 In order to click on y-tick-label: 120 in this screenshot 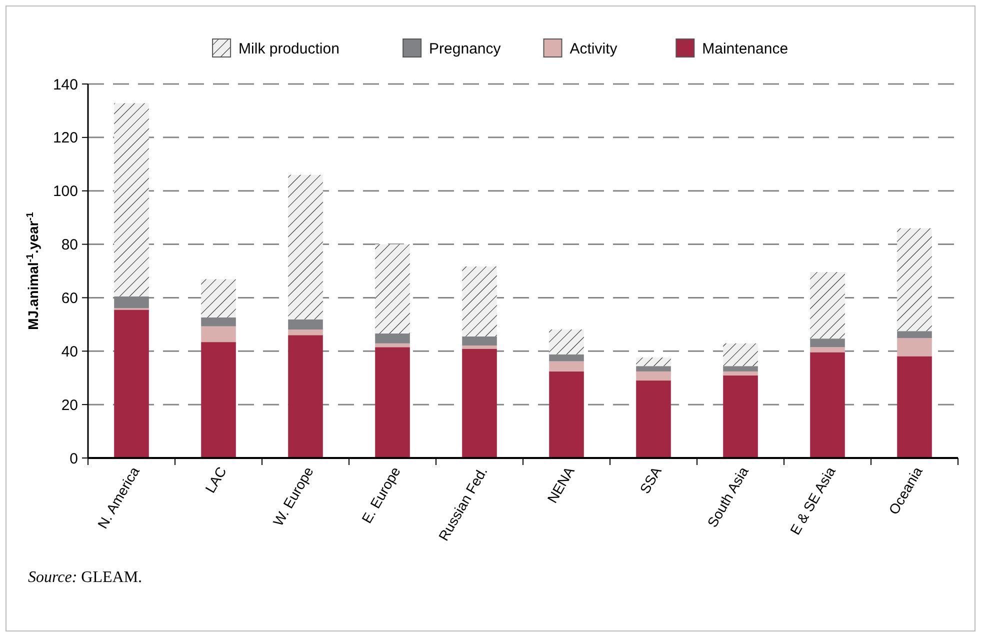, I will do `click(65, 138)`.